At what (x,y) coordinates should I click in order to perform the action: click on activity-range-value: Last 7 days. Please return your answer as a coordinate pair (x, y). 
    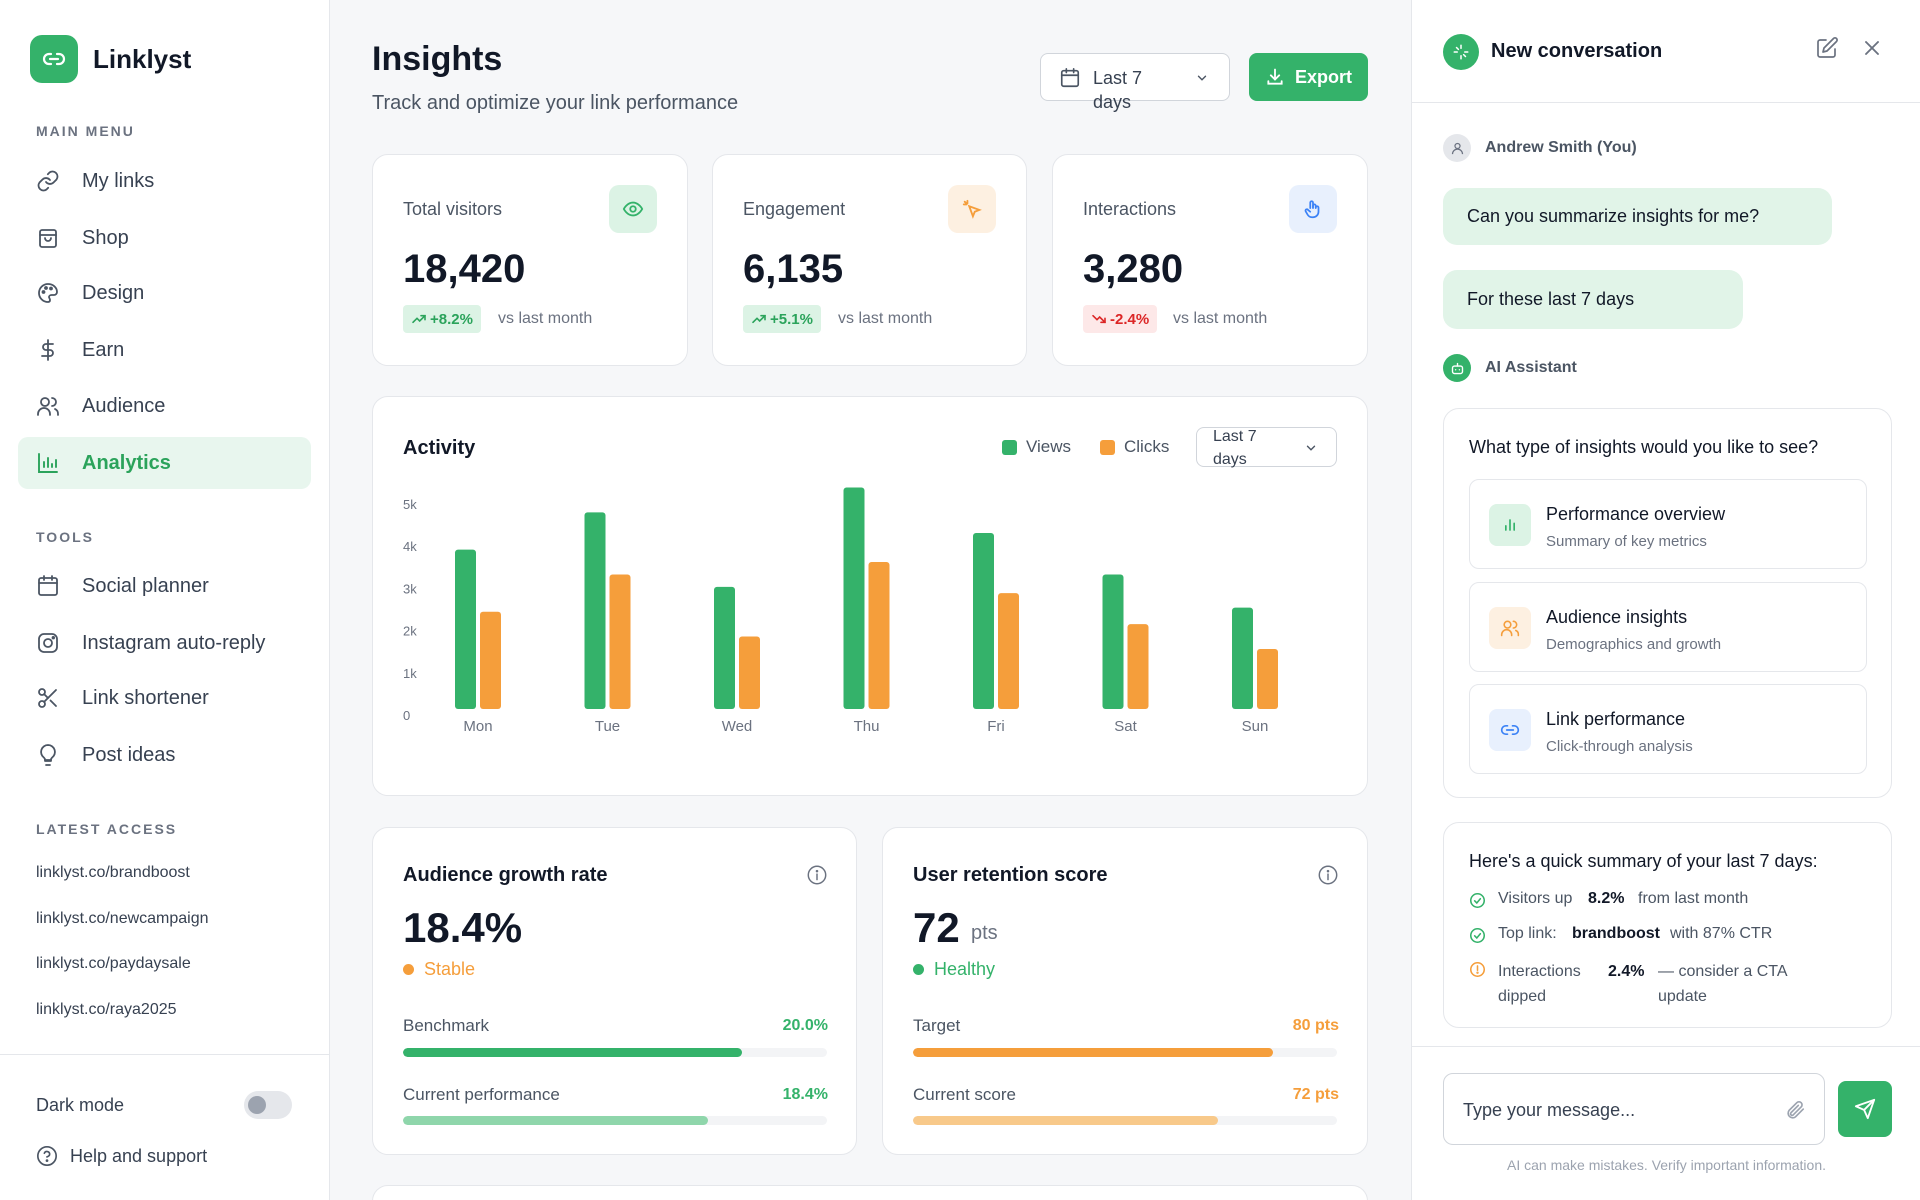
    Looking at the image, I should click on (1235, 448).